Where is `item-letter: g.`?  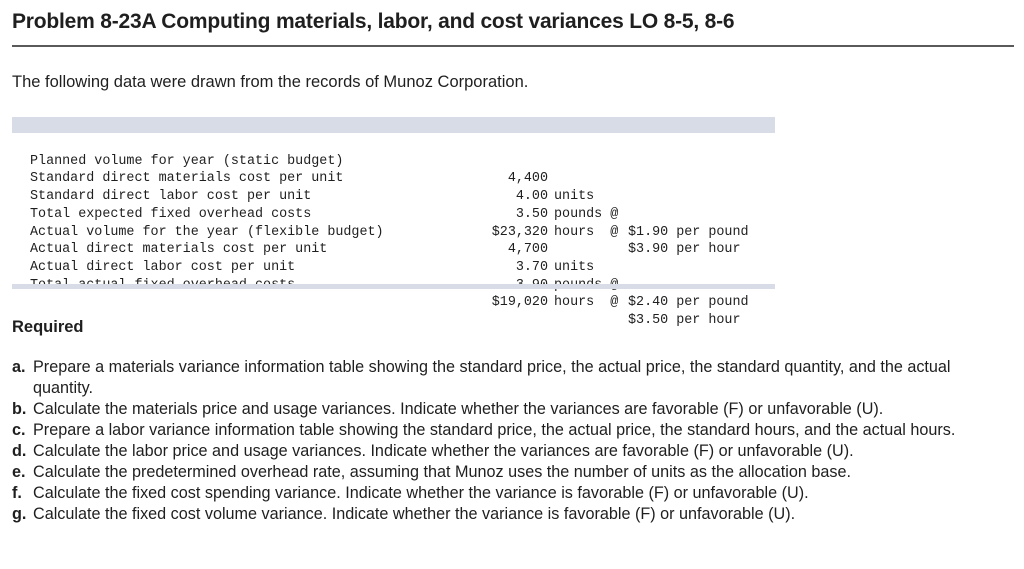
item-letter: g. is located at coordinates (19, 514).